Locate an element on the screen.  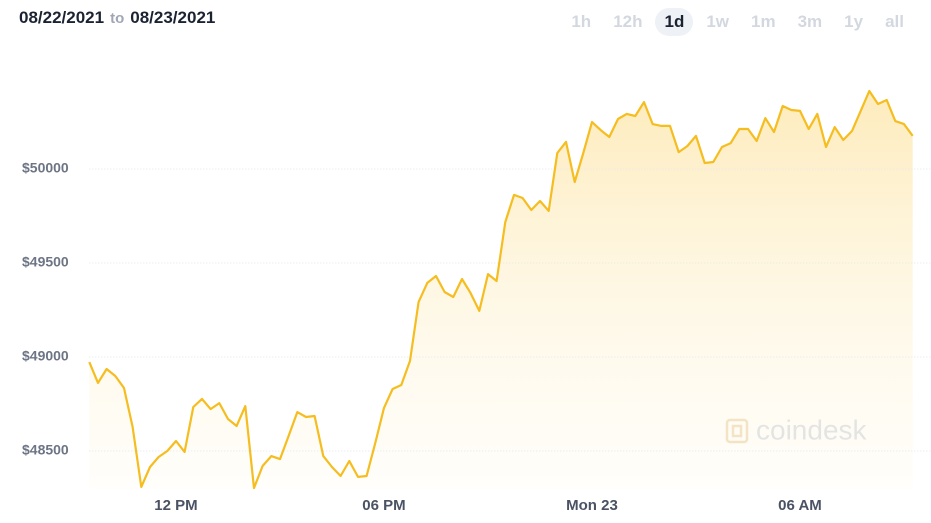
range-button: 1w is located at coordinates (718, 21).